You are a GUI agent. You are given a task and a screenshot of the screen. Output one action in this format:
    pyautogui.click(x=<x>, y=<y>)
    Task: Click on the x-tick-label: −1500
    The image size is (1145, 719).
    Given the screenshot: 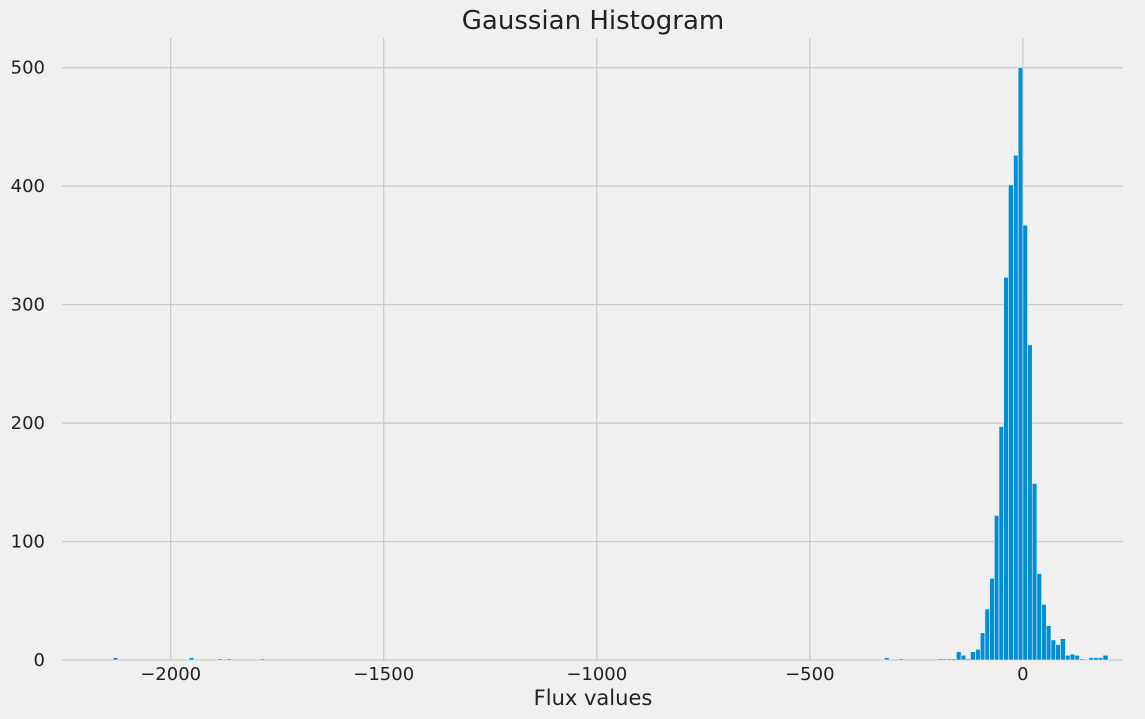 What is the action you would take?
    pyautogui.click(x=383, y=674)
    